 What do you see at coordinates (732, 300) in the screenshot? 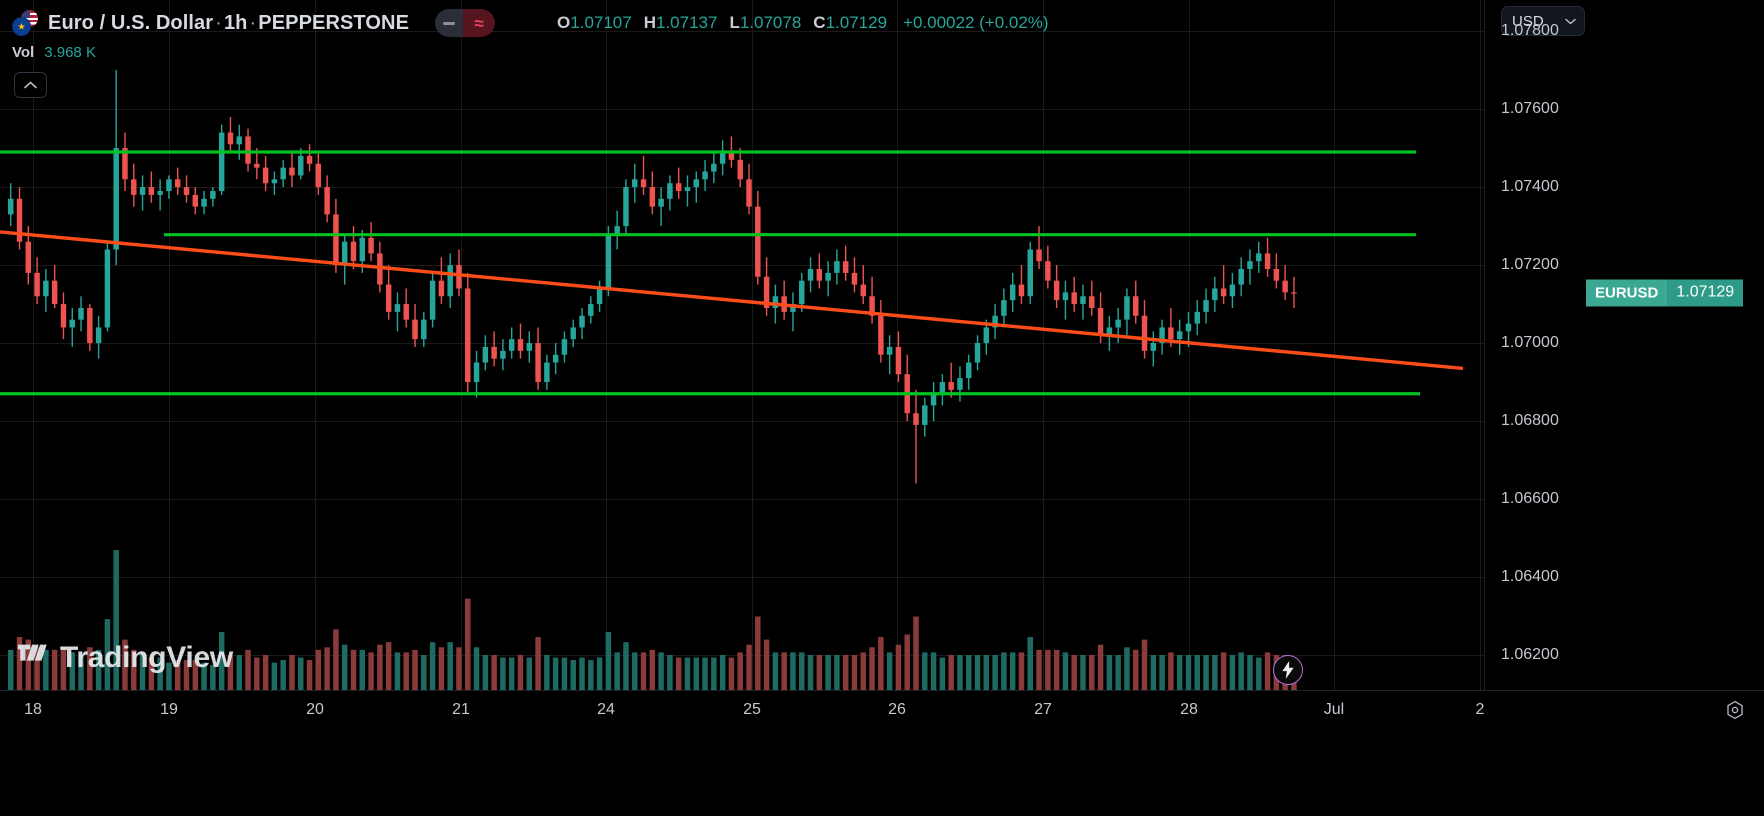
I see `descending-trendline` at bounding box center [732, 300].